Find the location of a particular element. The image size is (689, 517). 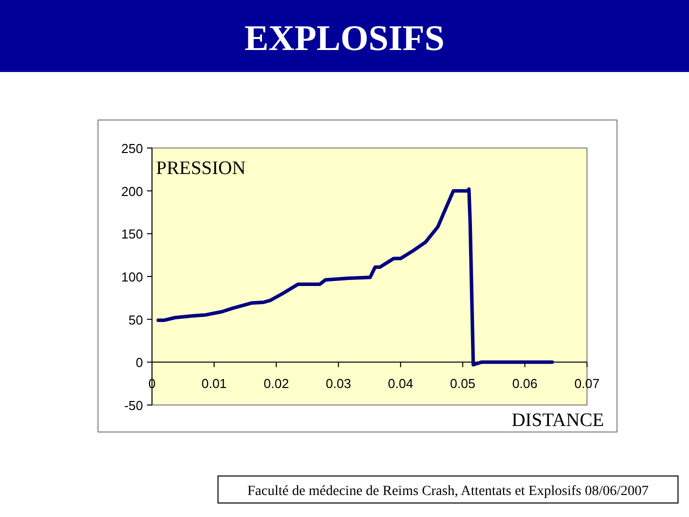

y-tick-label: 50 is located at coordinates (135, 320).